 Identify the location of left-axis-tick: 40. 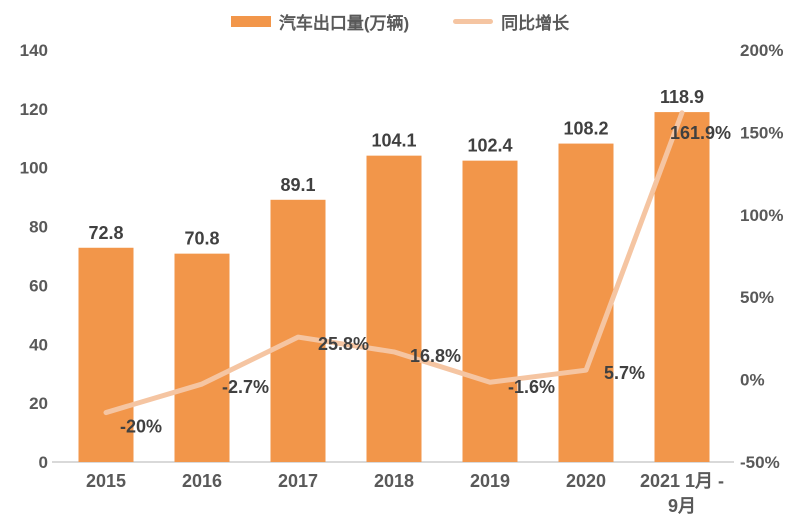
(38, 344).